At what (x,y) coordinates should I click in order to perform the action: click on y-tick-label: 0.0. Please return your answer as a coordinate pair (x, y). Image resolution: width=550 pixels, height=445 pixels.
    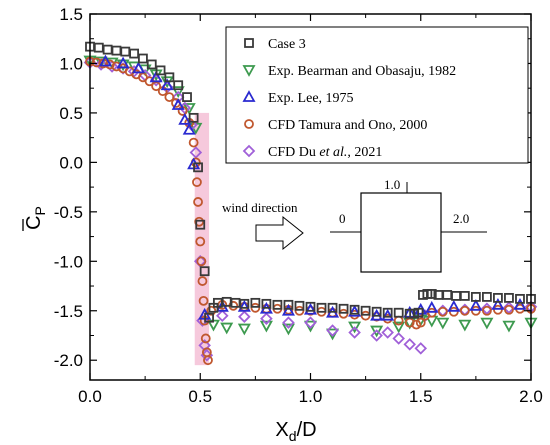
    Looking at the image, I should click on (71, 162).